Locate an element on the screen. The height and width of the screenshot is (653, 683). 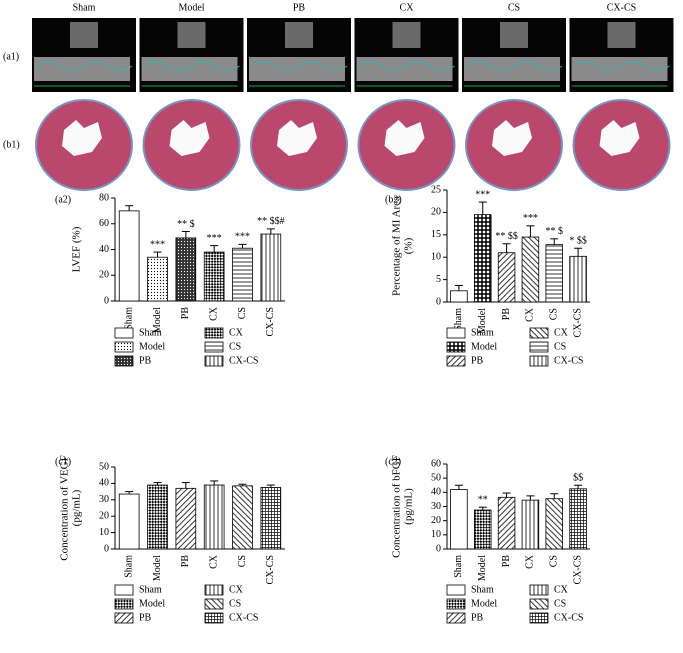
significance-label: ** is located at coordinates (483, 500).